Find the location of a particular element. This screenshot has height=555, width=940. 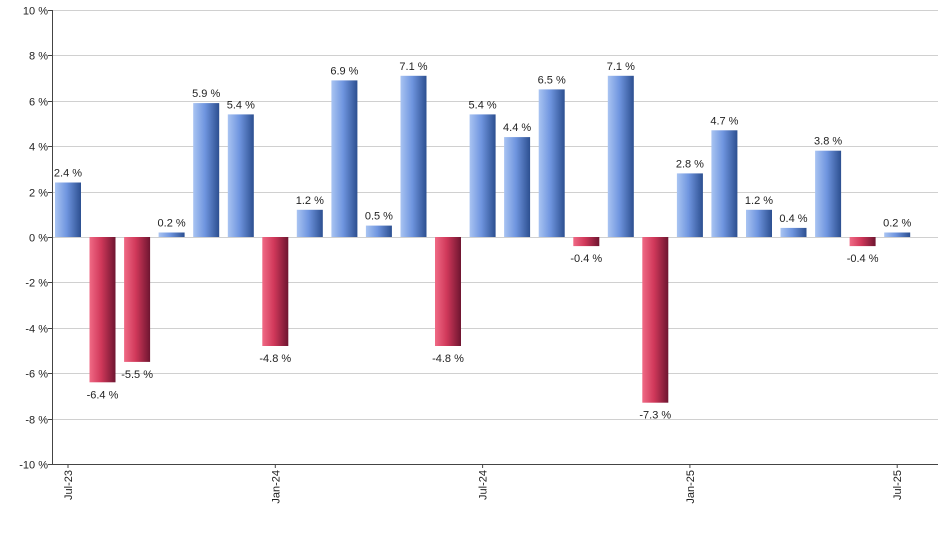

x-tick-label: Jan-25 is located at coordinates (691, 487).